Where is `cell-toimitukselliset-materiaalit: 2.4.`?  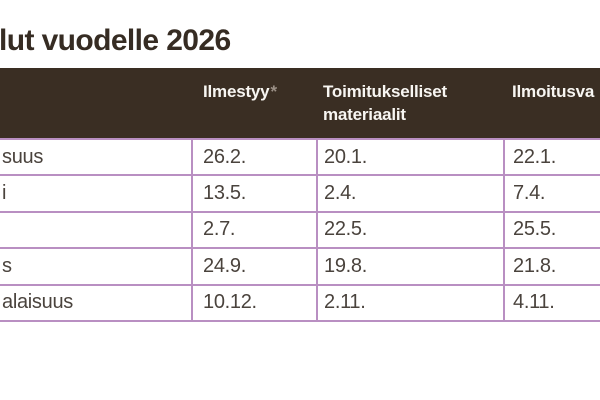 cell-toimitukselliset-materiaalit: 2.4. is located at coordinates (409, 193).